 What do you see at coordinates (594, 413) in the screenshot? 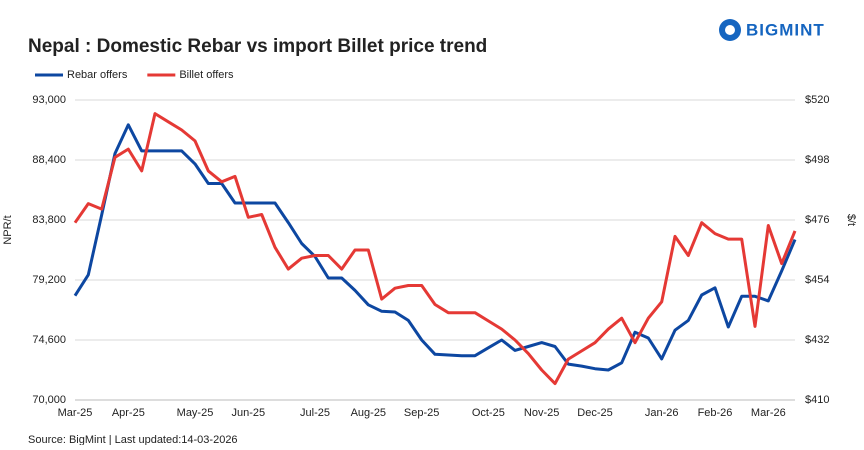
I see `x-tick-label: Dec-25` at bounding box center [594, 413].